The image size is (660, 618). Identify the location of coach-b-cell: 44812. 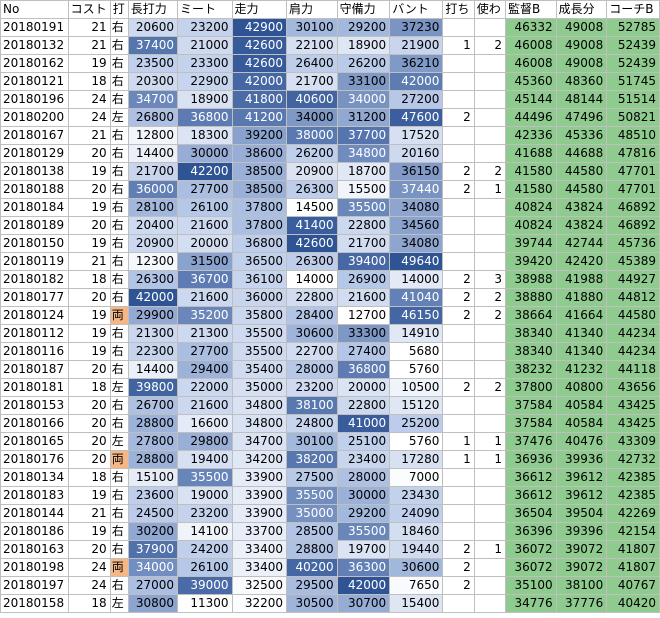
(633, 297).